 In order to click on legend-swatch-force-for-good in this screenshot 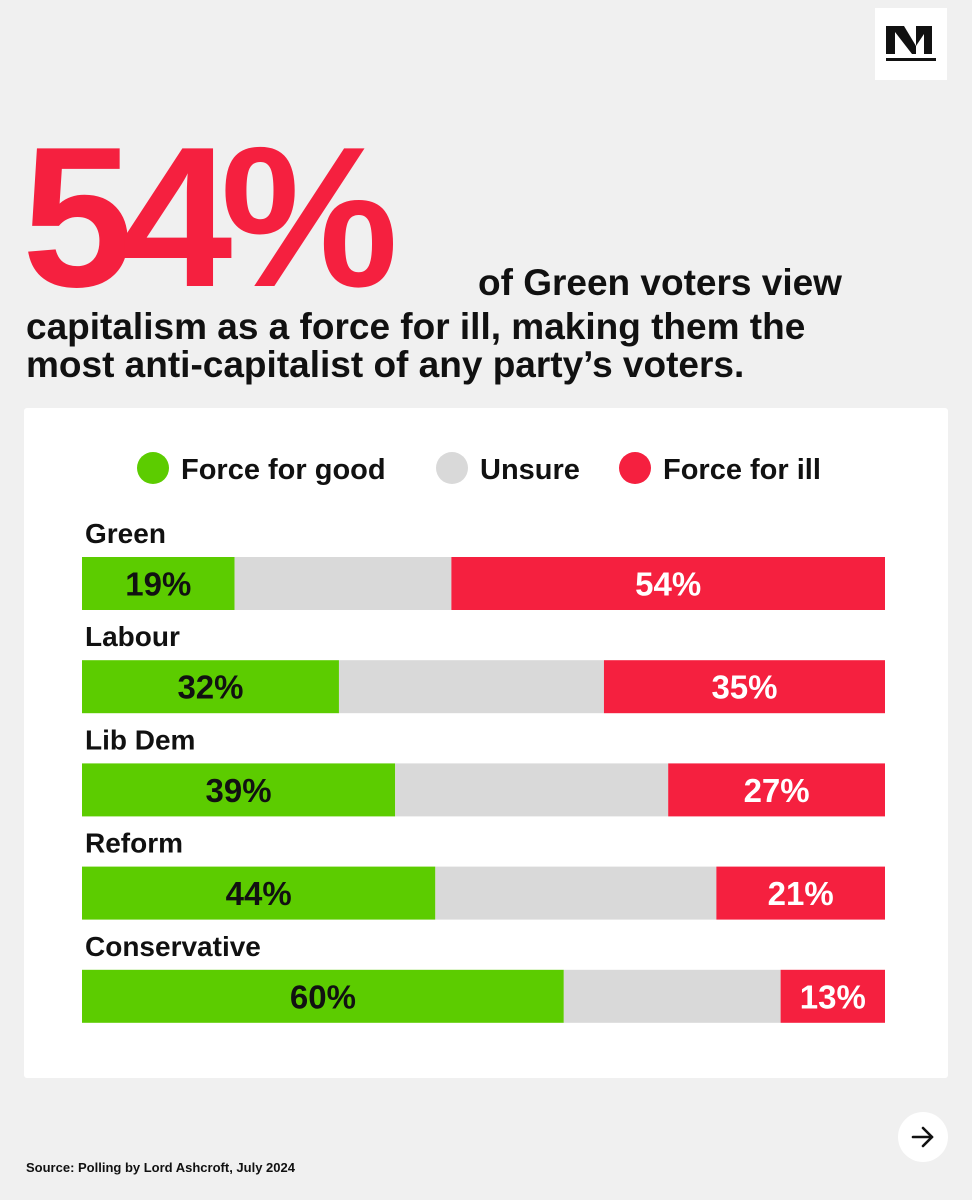, I will do `click(153, 468)`.